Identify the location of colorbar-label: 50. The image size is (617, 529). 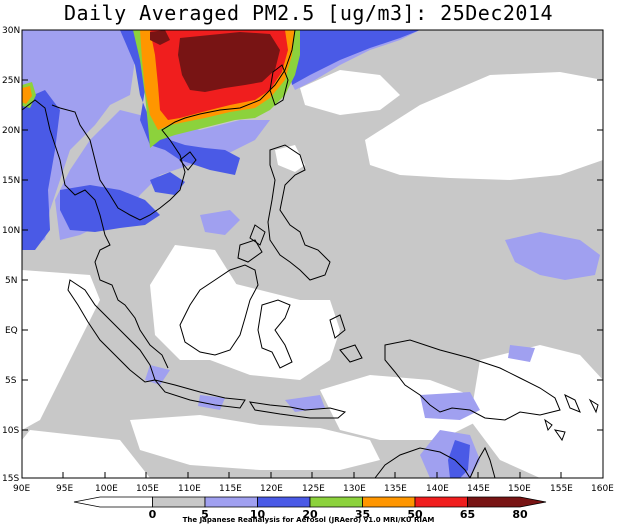
(415, 514).